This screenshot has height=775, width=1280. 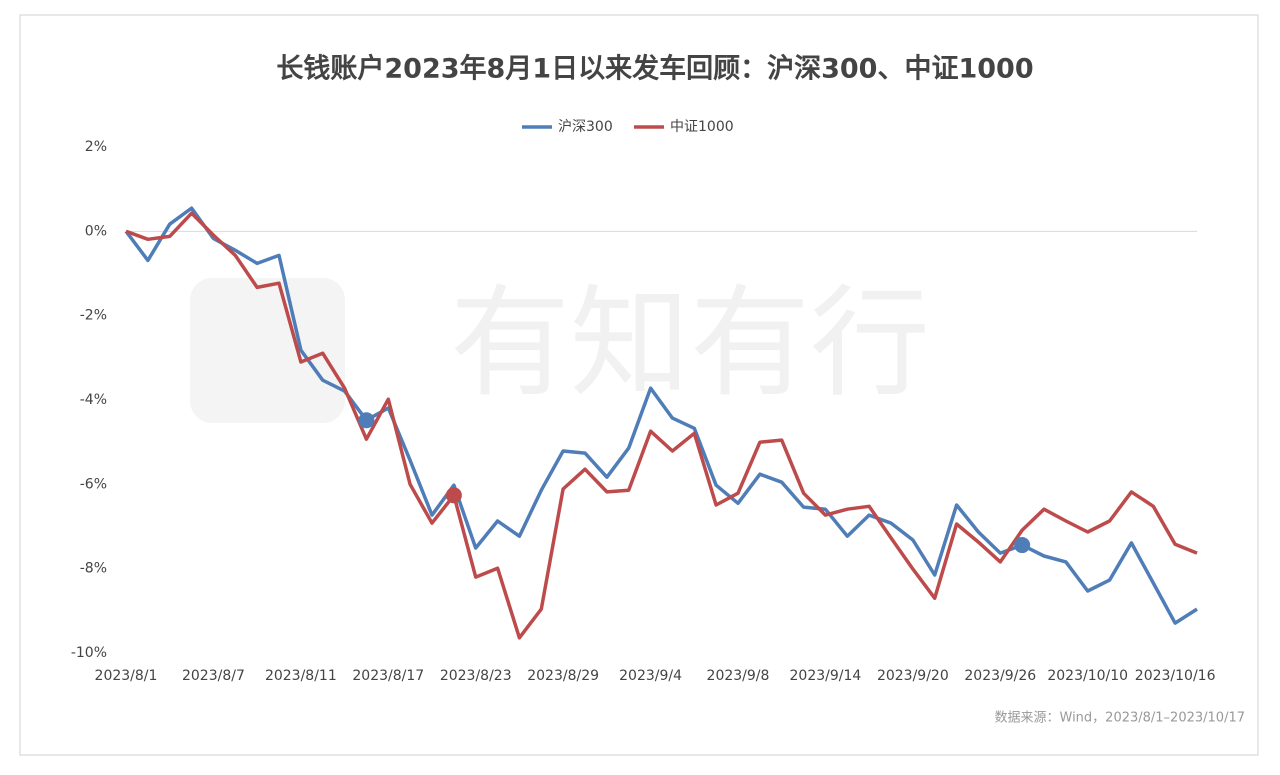 I want to click on x-tick-label: 2023/10/10, so click(x=1087, y=676).